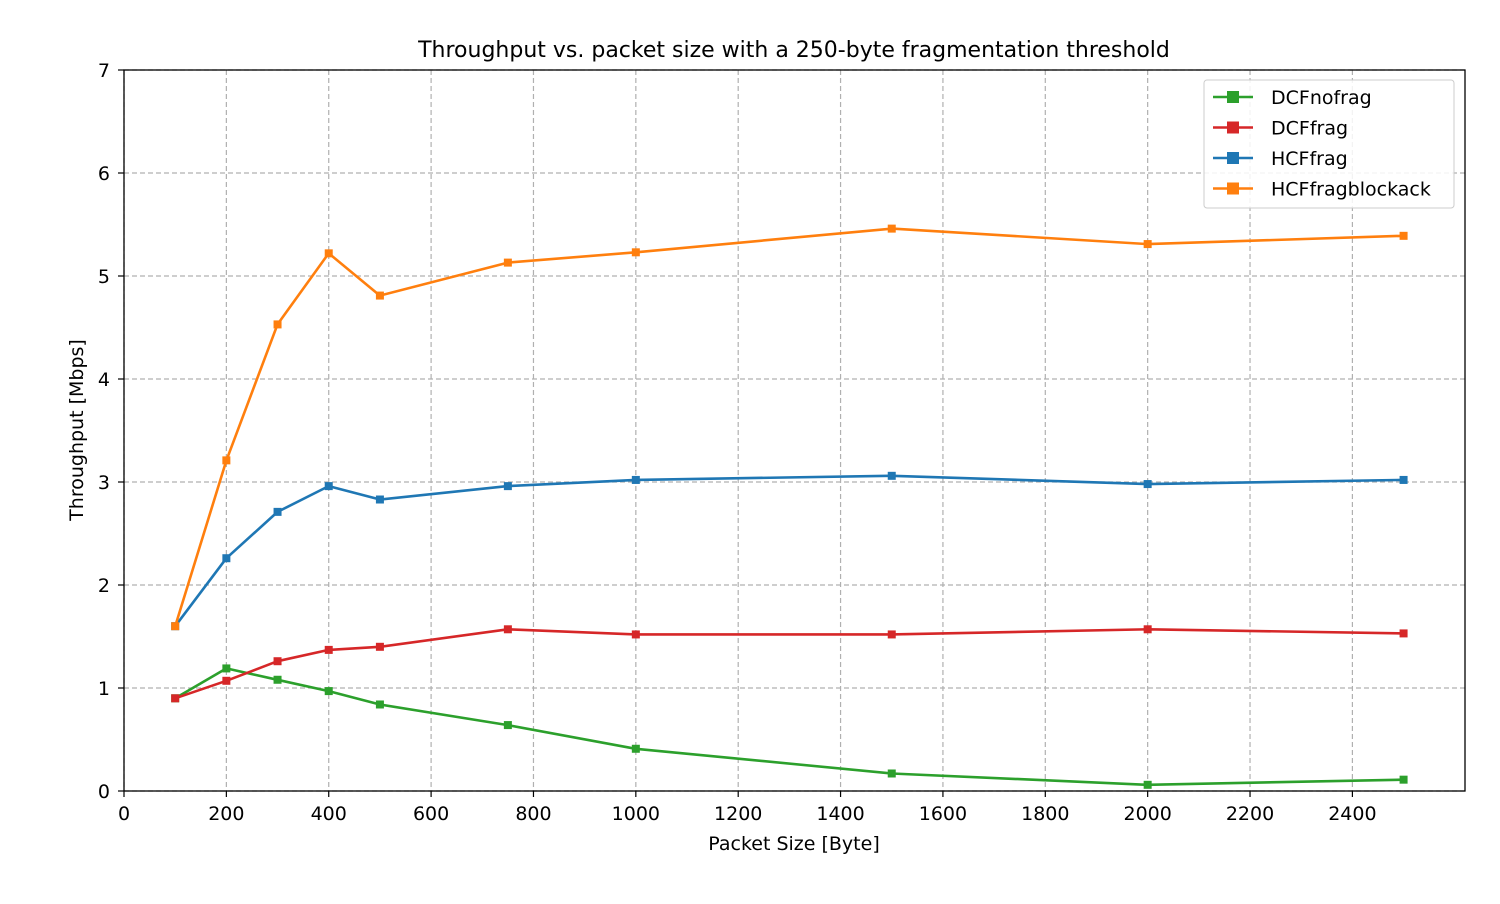 Image resolution: width=1500 pixels, height=904 pixels. I want to click on legend-item: HCFfrag, so click(1280, 159).